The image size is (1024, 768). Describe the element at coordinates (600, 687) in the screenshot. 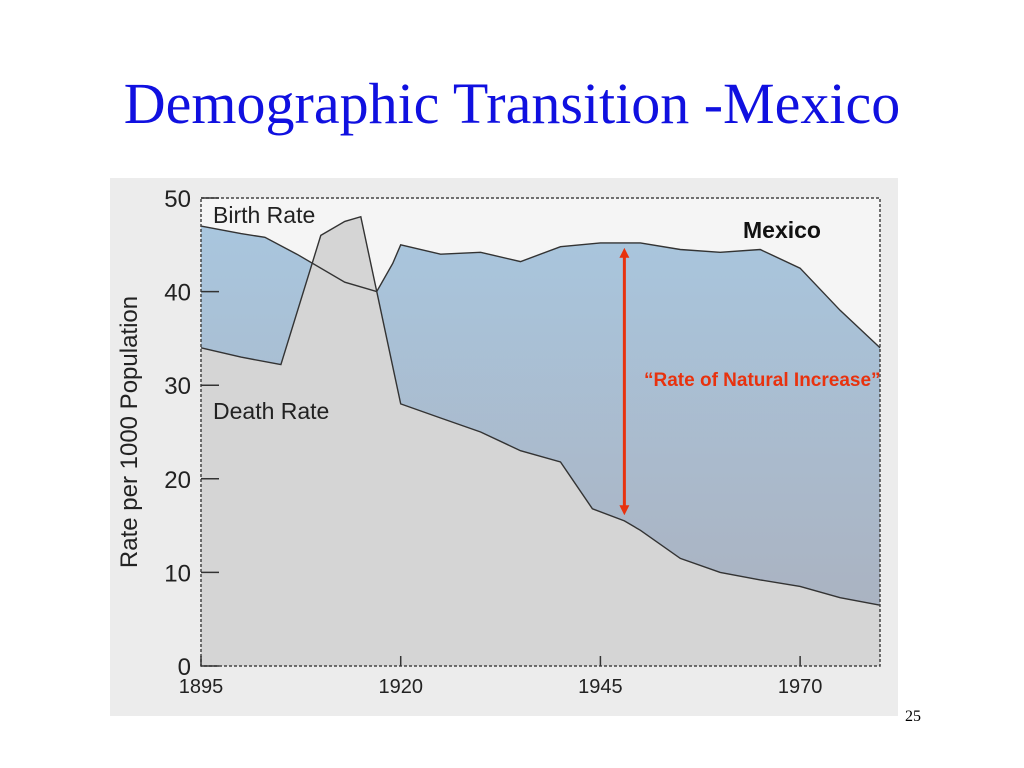

I see `x-tick-label: 1945` at that location.